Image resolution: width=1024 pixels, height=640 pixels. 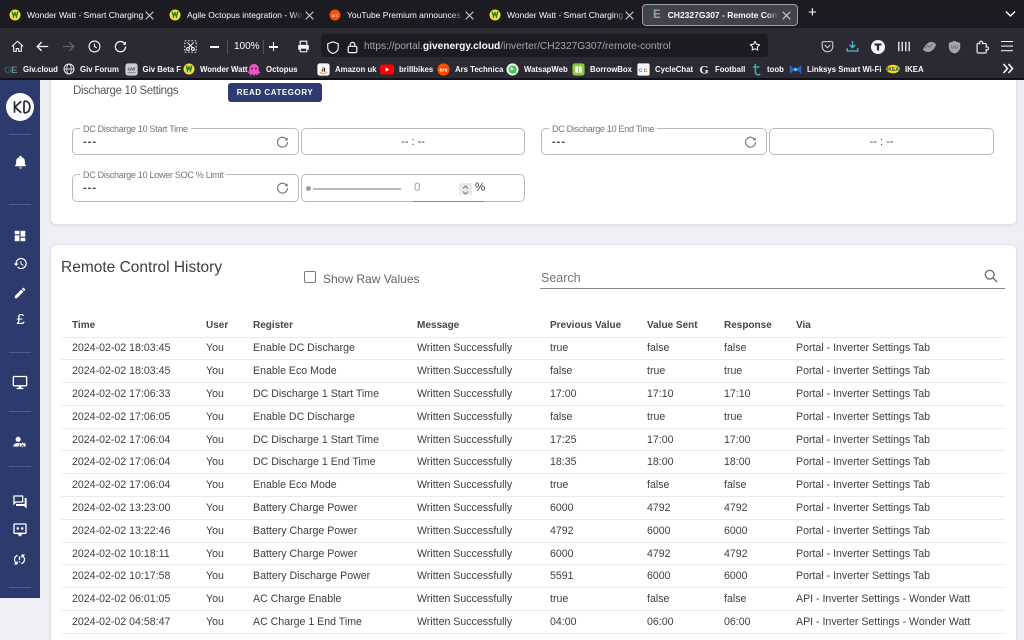 What do you see at coordinates (14, 69) in the screenshot?
I see `svg-text: E` at bounding box center [14, 69].